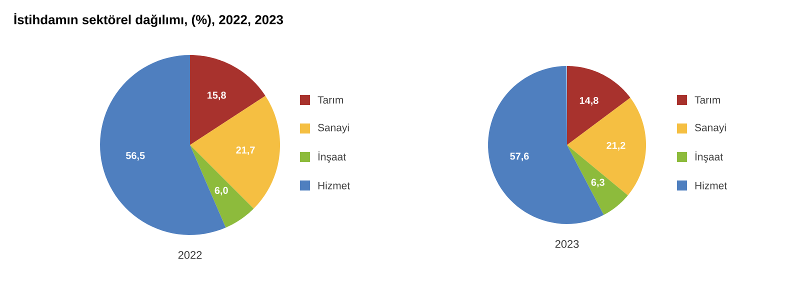 The width and height of the screenshot is (800, 283). Describe the element at coordinates (616, 146) in the screenshot. I see `data-label: 21,2` at that location.